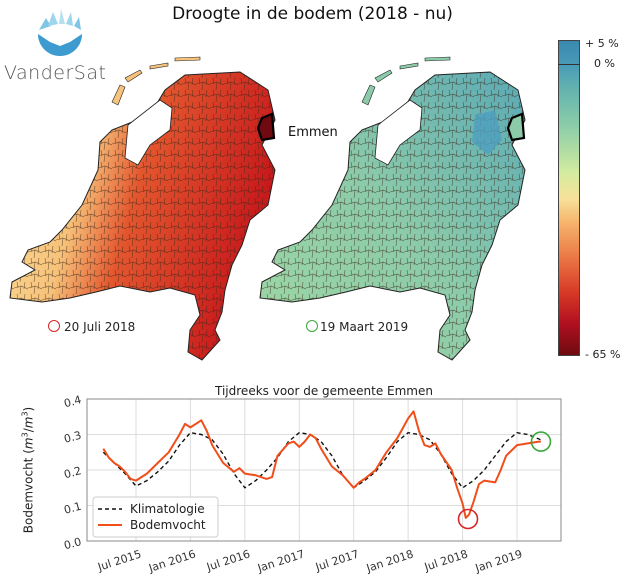 The height and width of the screenshot is (580, 625). Describe the element at coordinates (73, 401) in the screenshot. I see `y-tick-label: 0.4` at that location.